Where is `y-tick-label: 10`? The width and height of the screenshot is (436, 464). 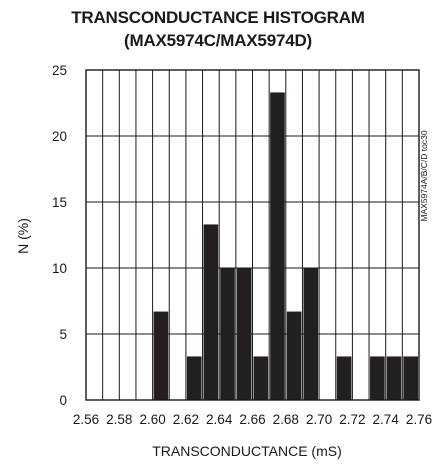 y-tick-label: 10 is located at coordinates (59, 268).